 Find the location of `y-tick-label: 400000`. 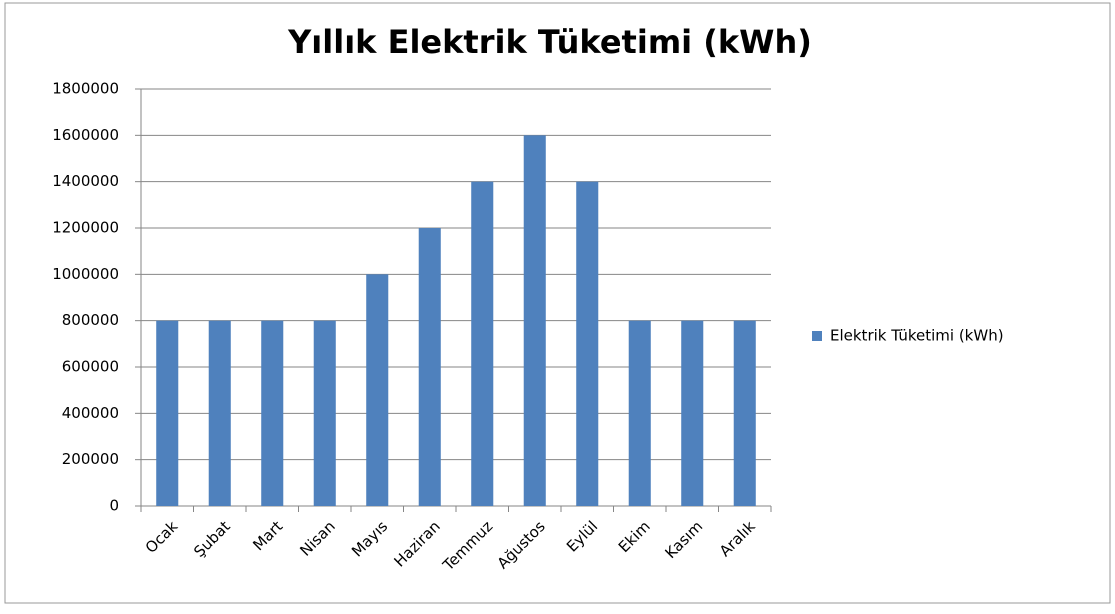

y-tick-label: 400000 is located at coordinates (90, 413).